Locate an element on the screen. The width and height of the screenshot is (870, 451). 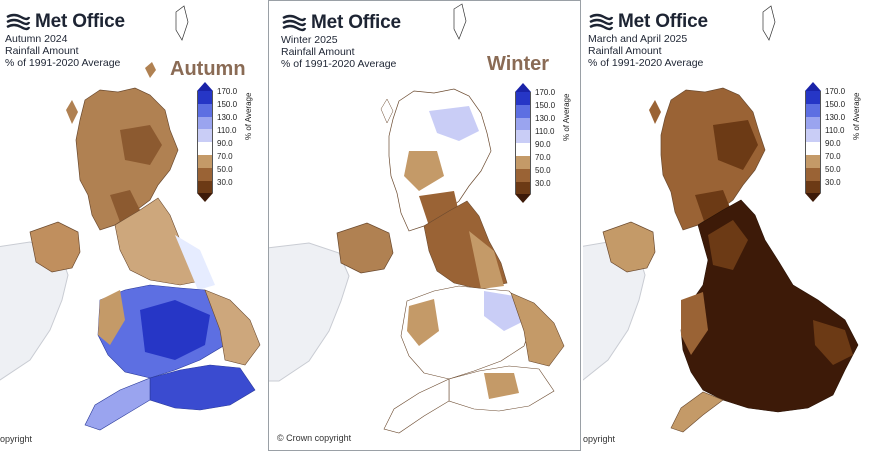
season-label: Winter is located at coordinates (518, 64).